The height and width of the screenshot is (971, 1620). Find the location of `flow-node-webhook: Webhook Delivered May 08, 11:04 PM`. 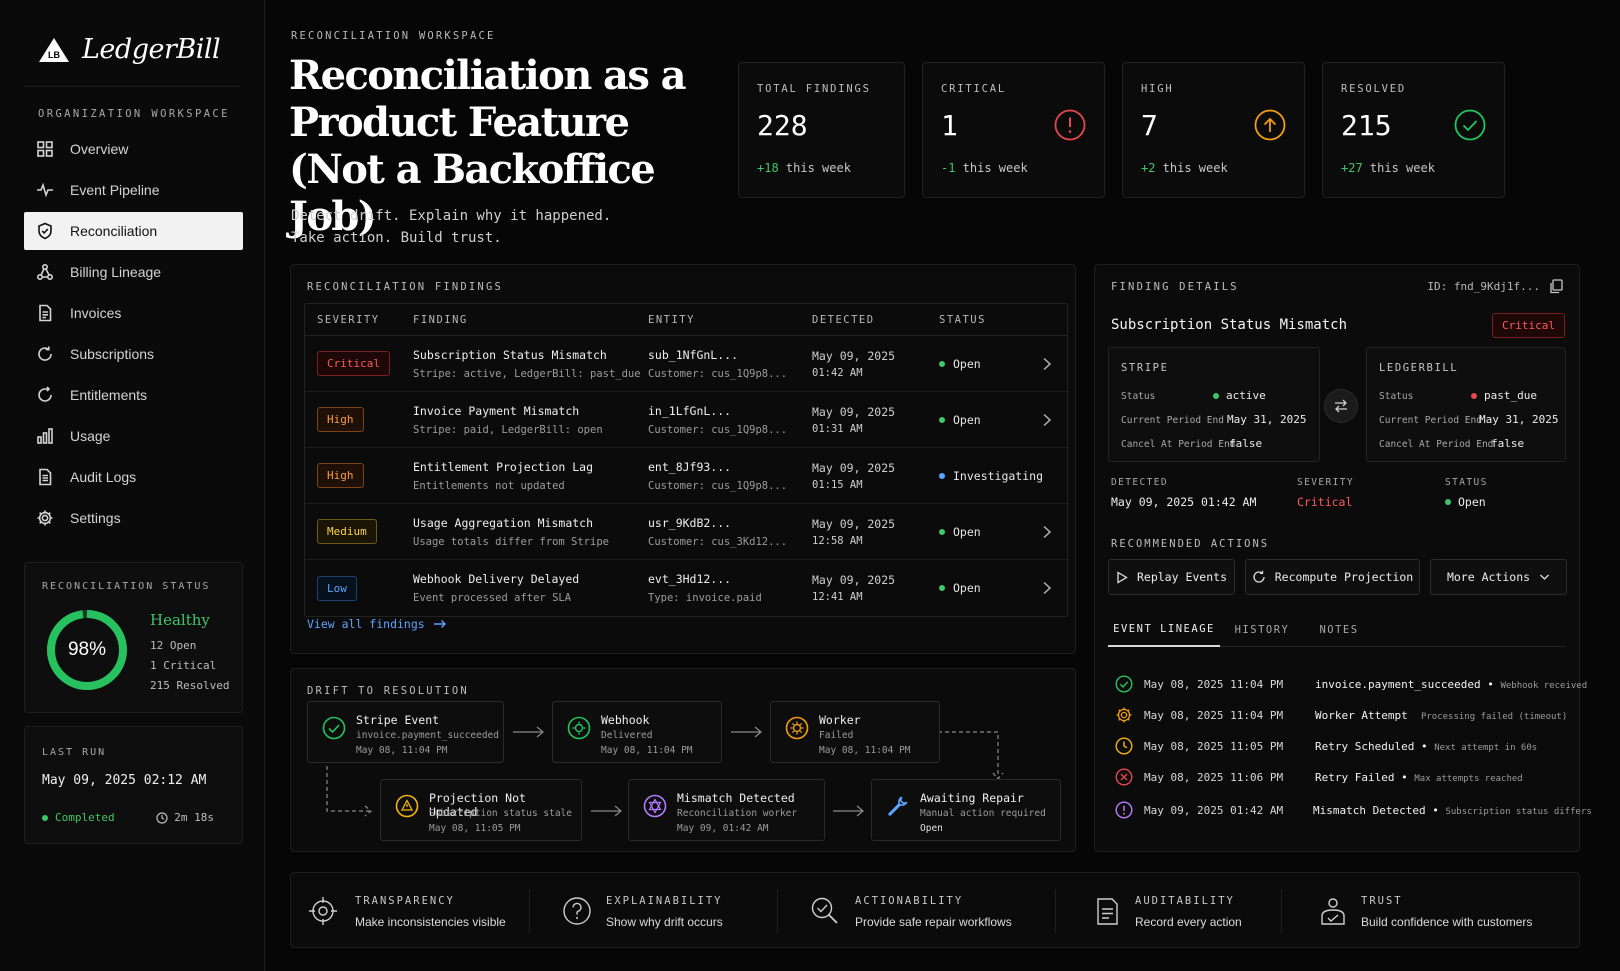

flow-node-webhook: Webhook Delivered May 08, 11:04 PM is located at coordinates (637, 732).